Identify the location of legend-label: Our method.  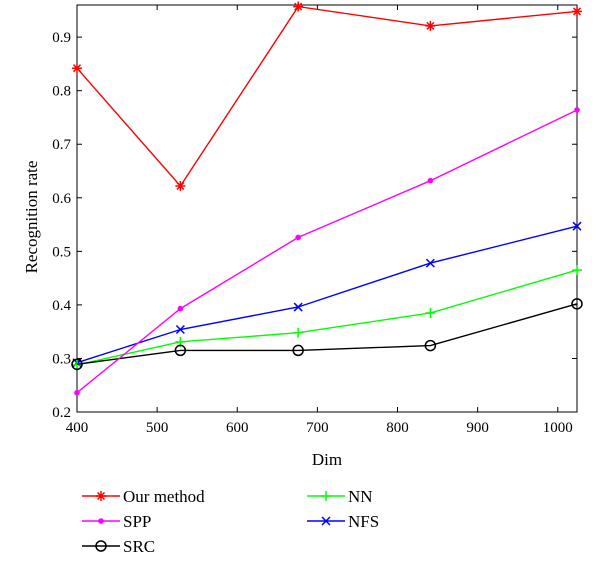
(164, 496).